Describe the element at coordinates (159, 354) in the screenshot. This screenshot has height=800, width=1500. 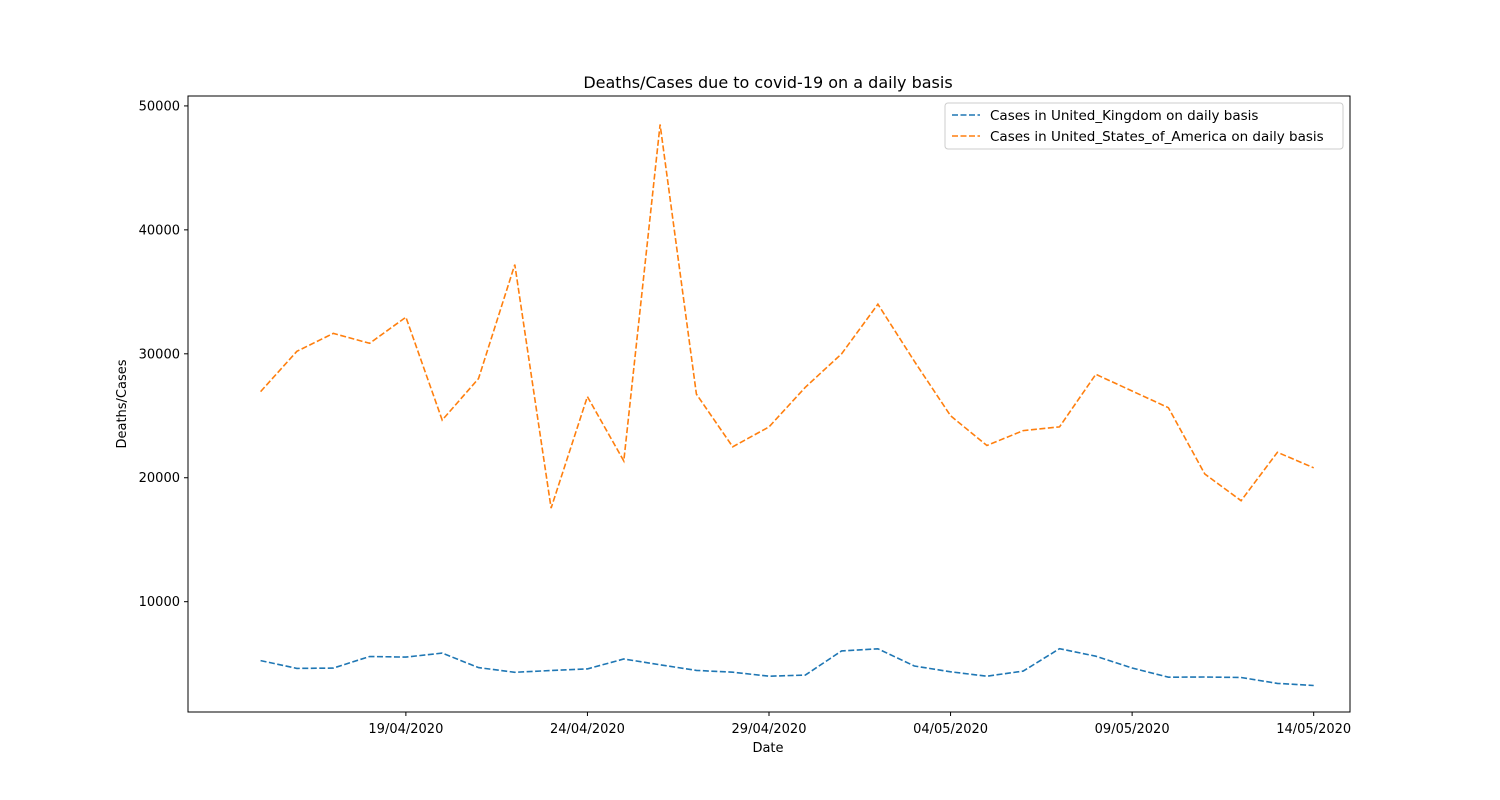
I see `y-tick-label: 30000` at that location.